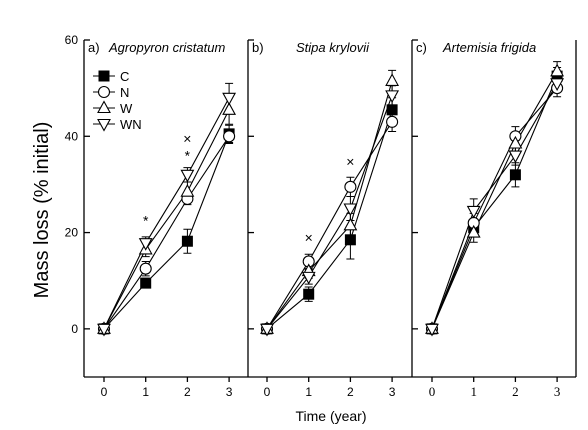 Image resolution: width=588 pixels, height=430 pixels. What do you see at coordinates (74, 329) in the screenshot?
I see `y-tick-label: 0` at bounding box center [74, 329].